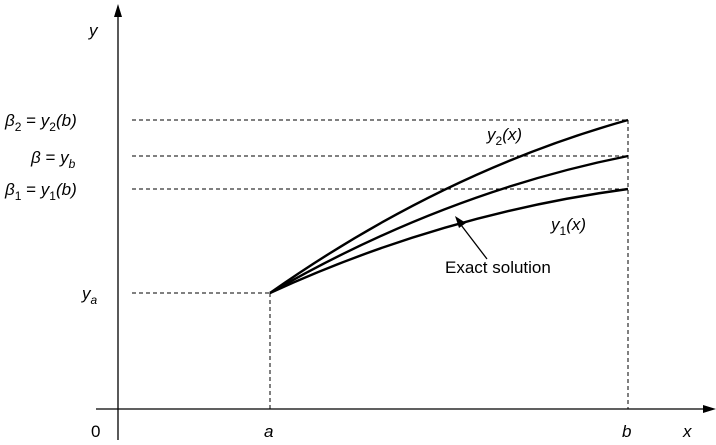 The image size is (716, 445). I want to click on exact-solution-pointer, so click(472, 240).